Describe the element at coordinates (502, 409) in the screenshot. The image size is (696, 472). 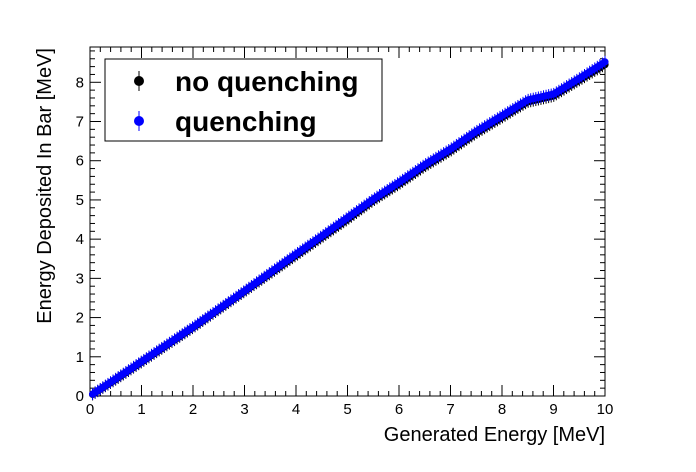
I see `x-tick-label: 8` at that location.